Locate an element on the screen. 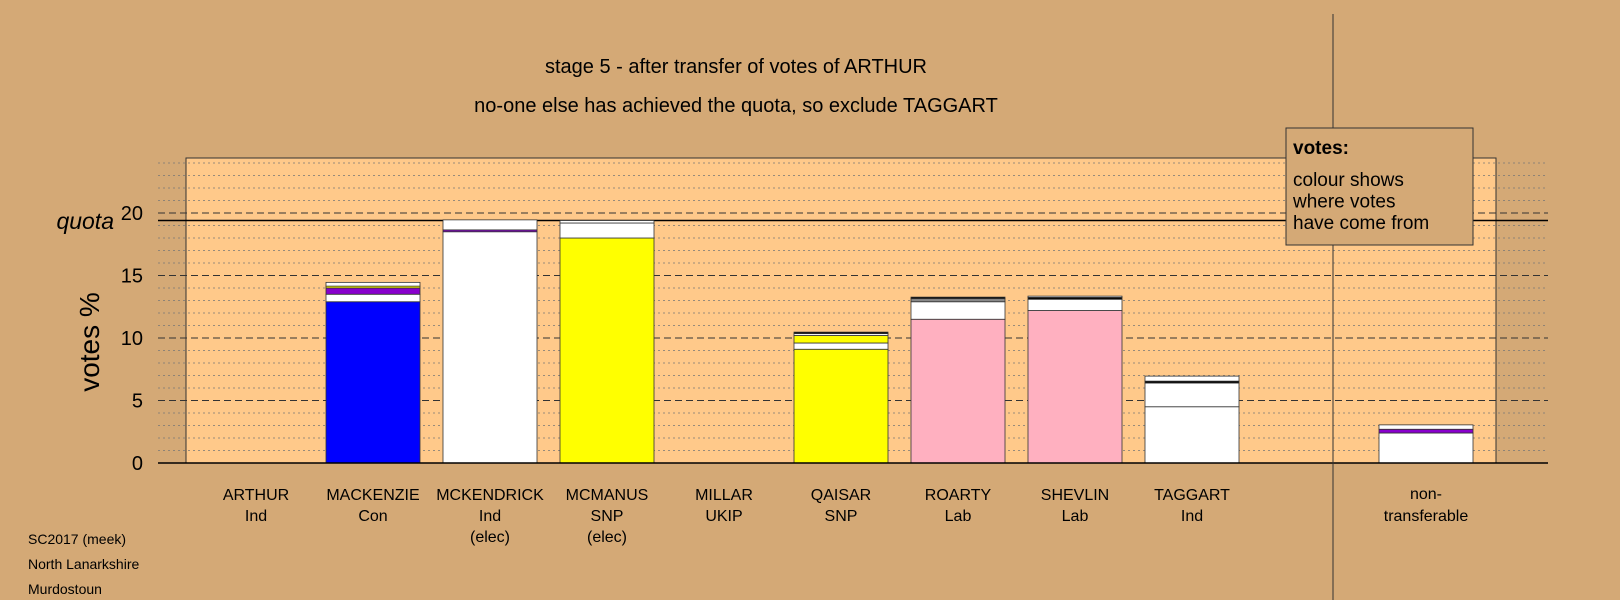  legend-text: colour shows is located at coordinates (1348, 180).